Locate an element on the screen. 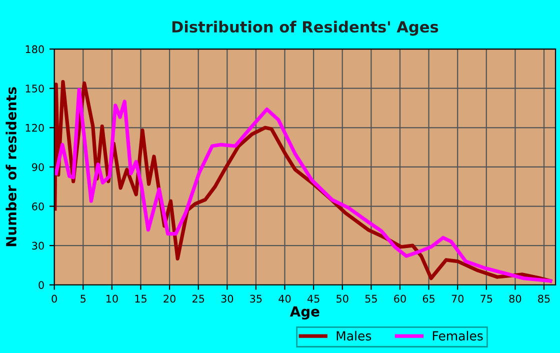 This screenshot has height=353, width=560. y-tick-label: 0 is located at coordinates (41, 285).